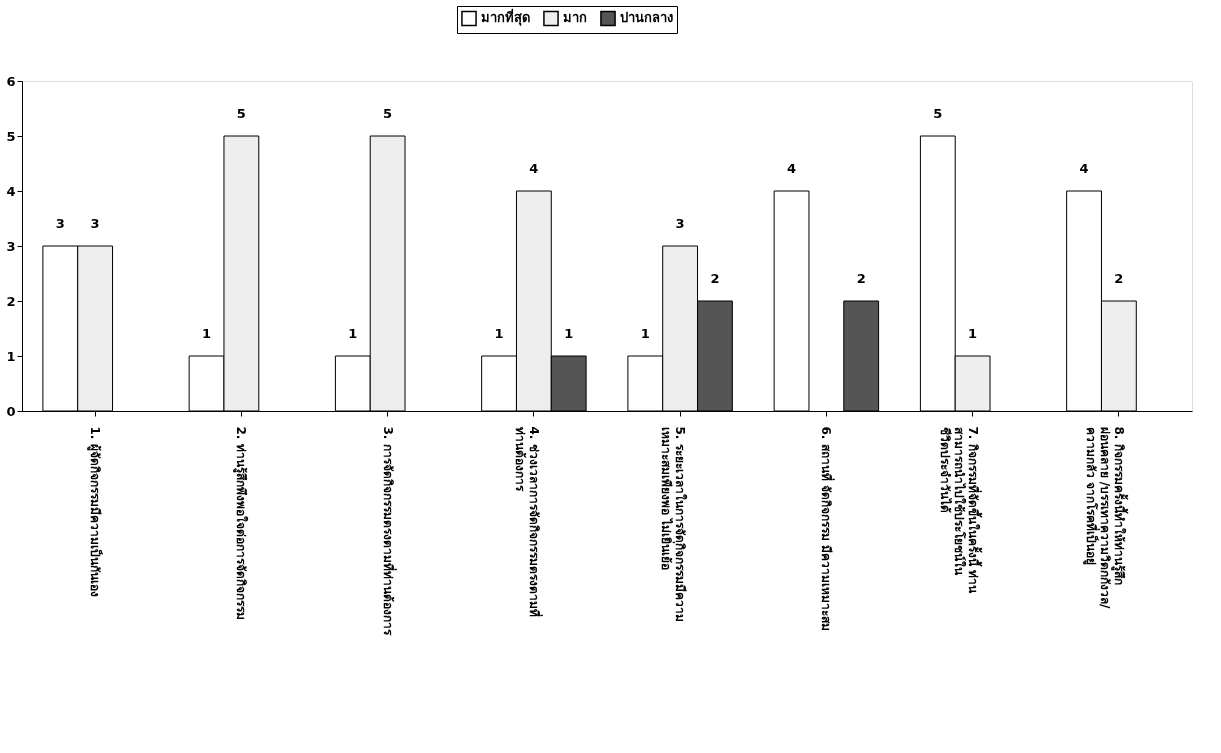 This screenshot has height=753, width=1221. Describe the element at coordinates (827, 528) in the screenshot. I see `x-tick-label: 6. สถานที่ จัดกิจกรรม มีความเหมาะสม` at that location.